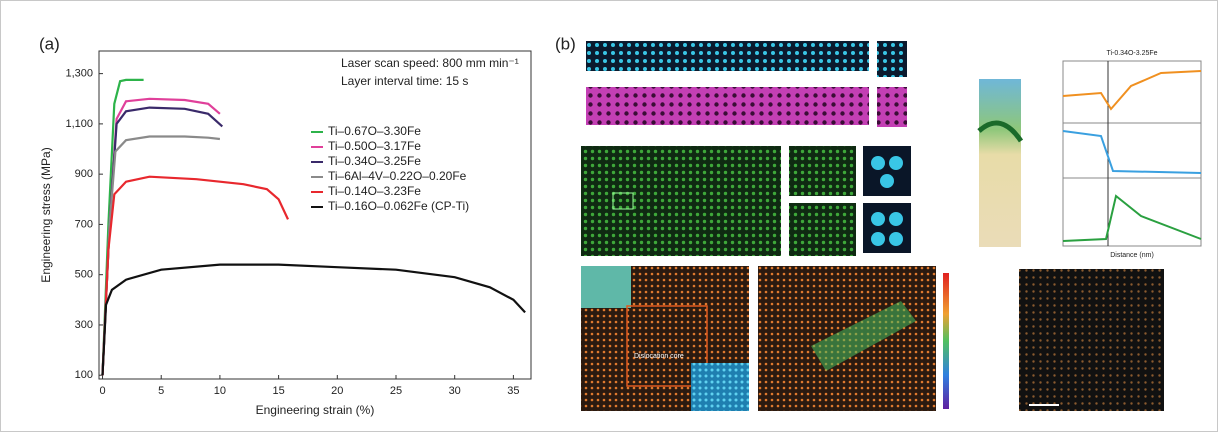 The height and width of the screenshot is (432, 1218). I want to click on y-tick-label: 1,100, so click(79, 124).